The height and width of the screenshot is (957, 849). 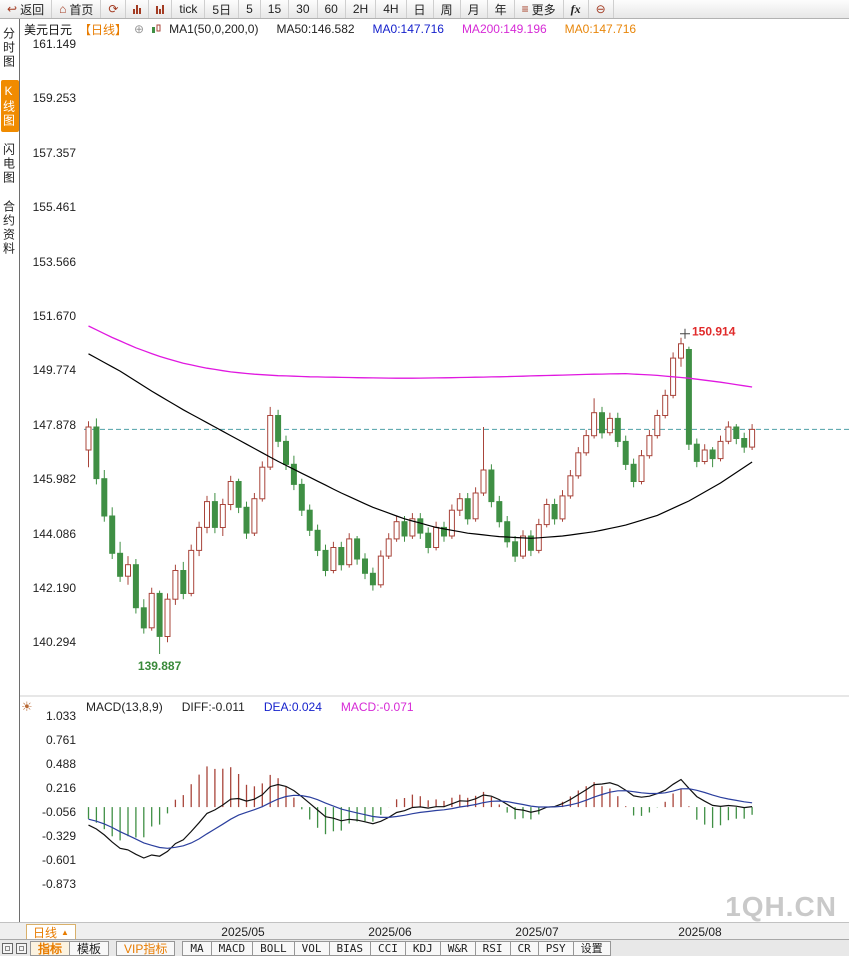 What do you see at coordinates (275, 9) in the screenshot?
I see `period-15min-button: 15` at bounding box center [275, 9].